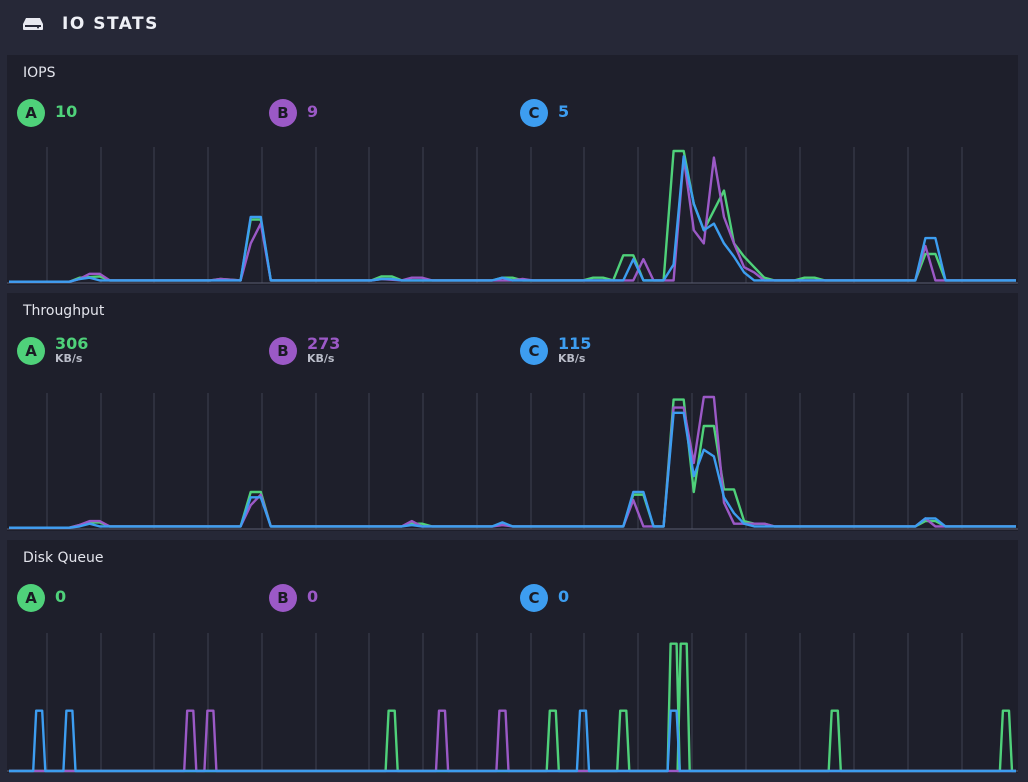 The height and width of the screenshot is (782, 1028). Describe the element at coordinates (63, 558) in the screenshot. I see `panel-label-disk-queue: Disk Queue` at that location.